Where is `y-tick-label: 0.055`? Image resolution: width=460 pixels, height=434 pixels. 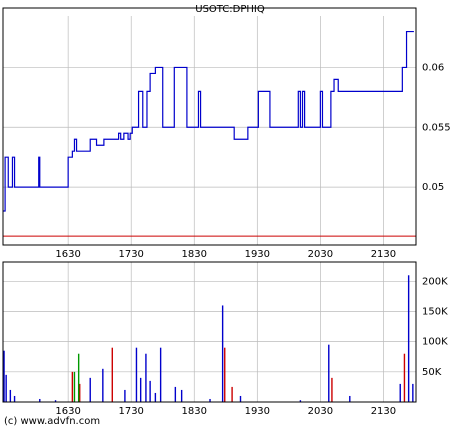
y-tick-label: 0.055 is located at coordinates (436, 127).